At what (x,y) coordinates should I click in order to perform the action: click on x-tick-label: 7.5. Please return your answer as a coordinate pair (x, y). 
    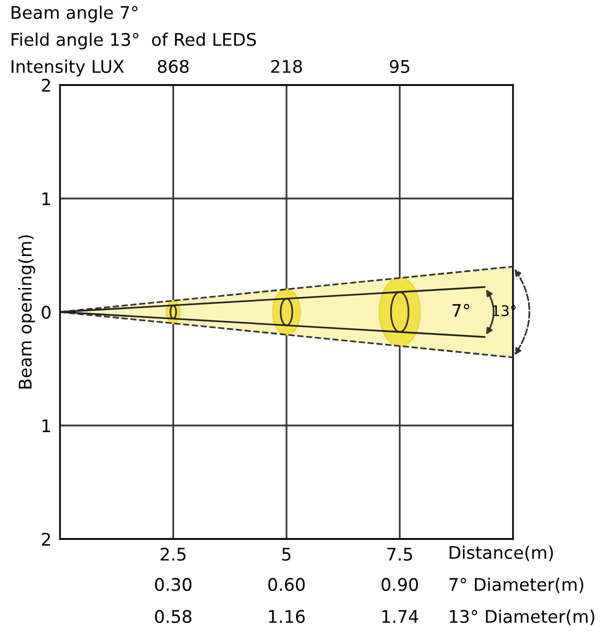
    Looking at the image, I should click on (399, 554).